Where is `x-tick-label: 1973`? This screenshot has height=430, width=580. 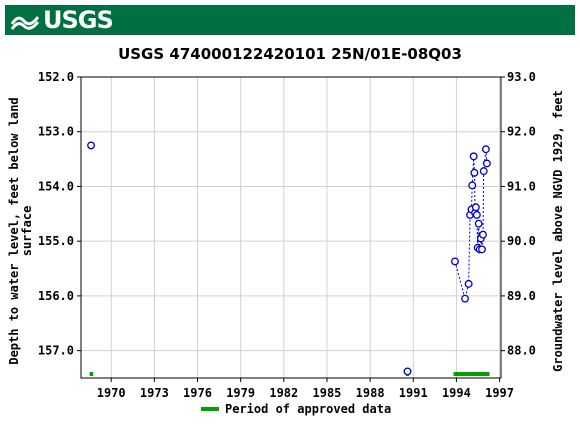 x-tick-label: 1973 is located at coordinates (154, 393).